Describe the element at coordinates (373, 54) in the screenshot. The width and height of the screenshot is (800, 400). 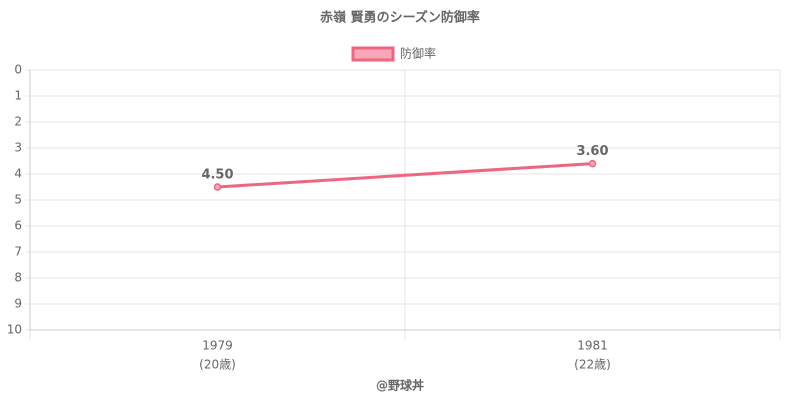
I see `legend-swatch` at that location.